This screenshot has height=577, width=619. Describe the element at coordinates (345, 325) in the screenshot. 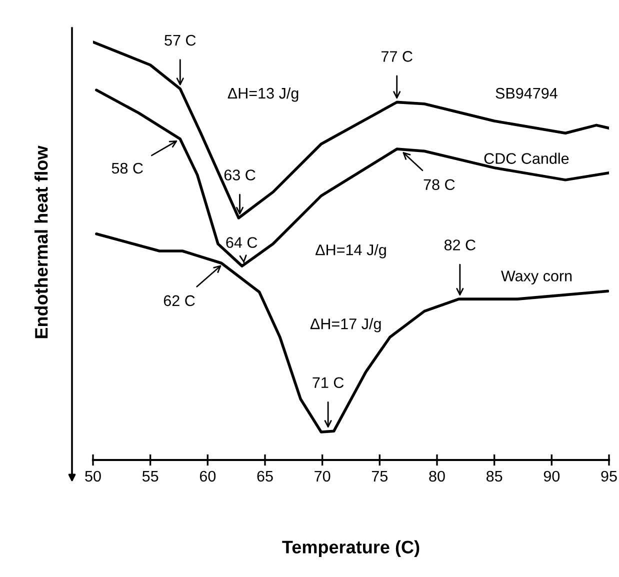

I see `annotation: ΔH=17 J/g` at that location.